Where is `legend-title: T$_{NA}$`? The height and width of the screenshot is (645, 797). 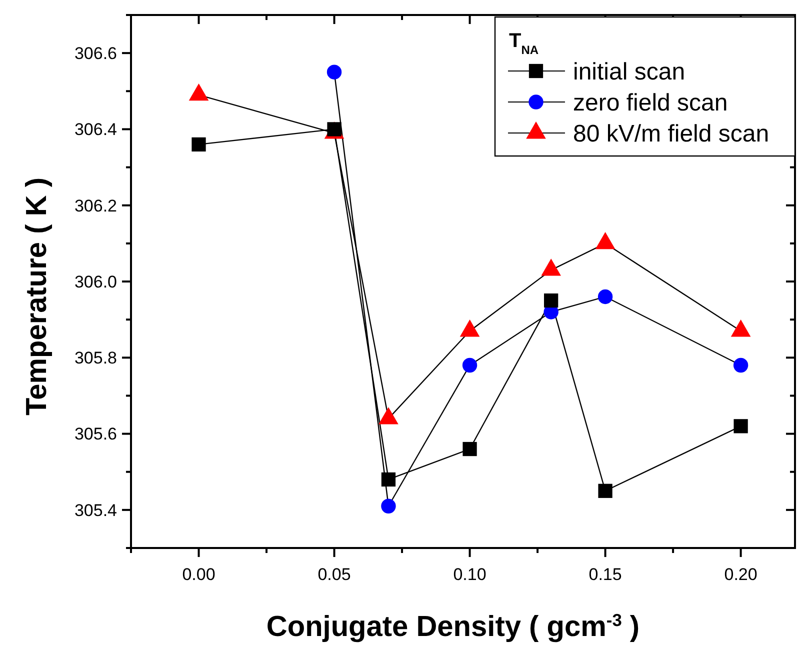 legend-title: T$_{NA}$ is located at coordinates (524, 43).